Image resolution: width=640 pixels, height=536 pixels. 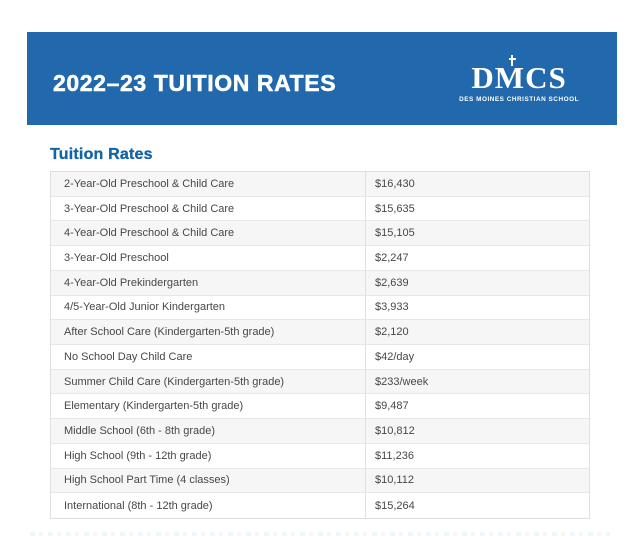 I want to click on section-heading: Tuition Rates, so click(x=101, y=154).